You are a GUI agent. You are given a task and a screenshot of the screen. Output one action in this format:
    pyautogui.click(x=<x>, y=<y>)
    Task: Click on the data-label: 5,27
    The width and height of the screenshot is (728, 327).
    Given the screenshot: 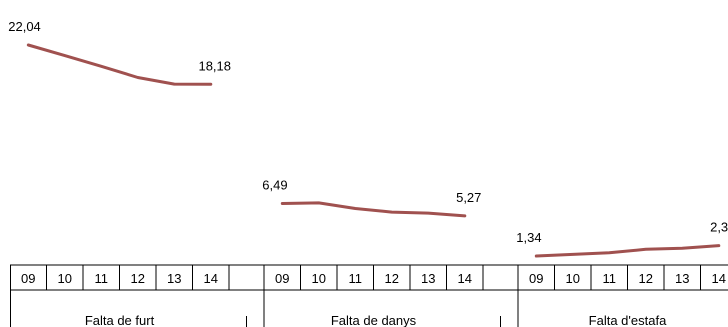 What is the action you would take?
    pyautogui.click(x=468, y=197)
    